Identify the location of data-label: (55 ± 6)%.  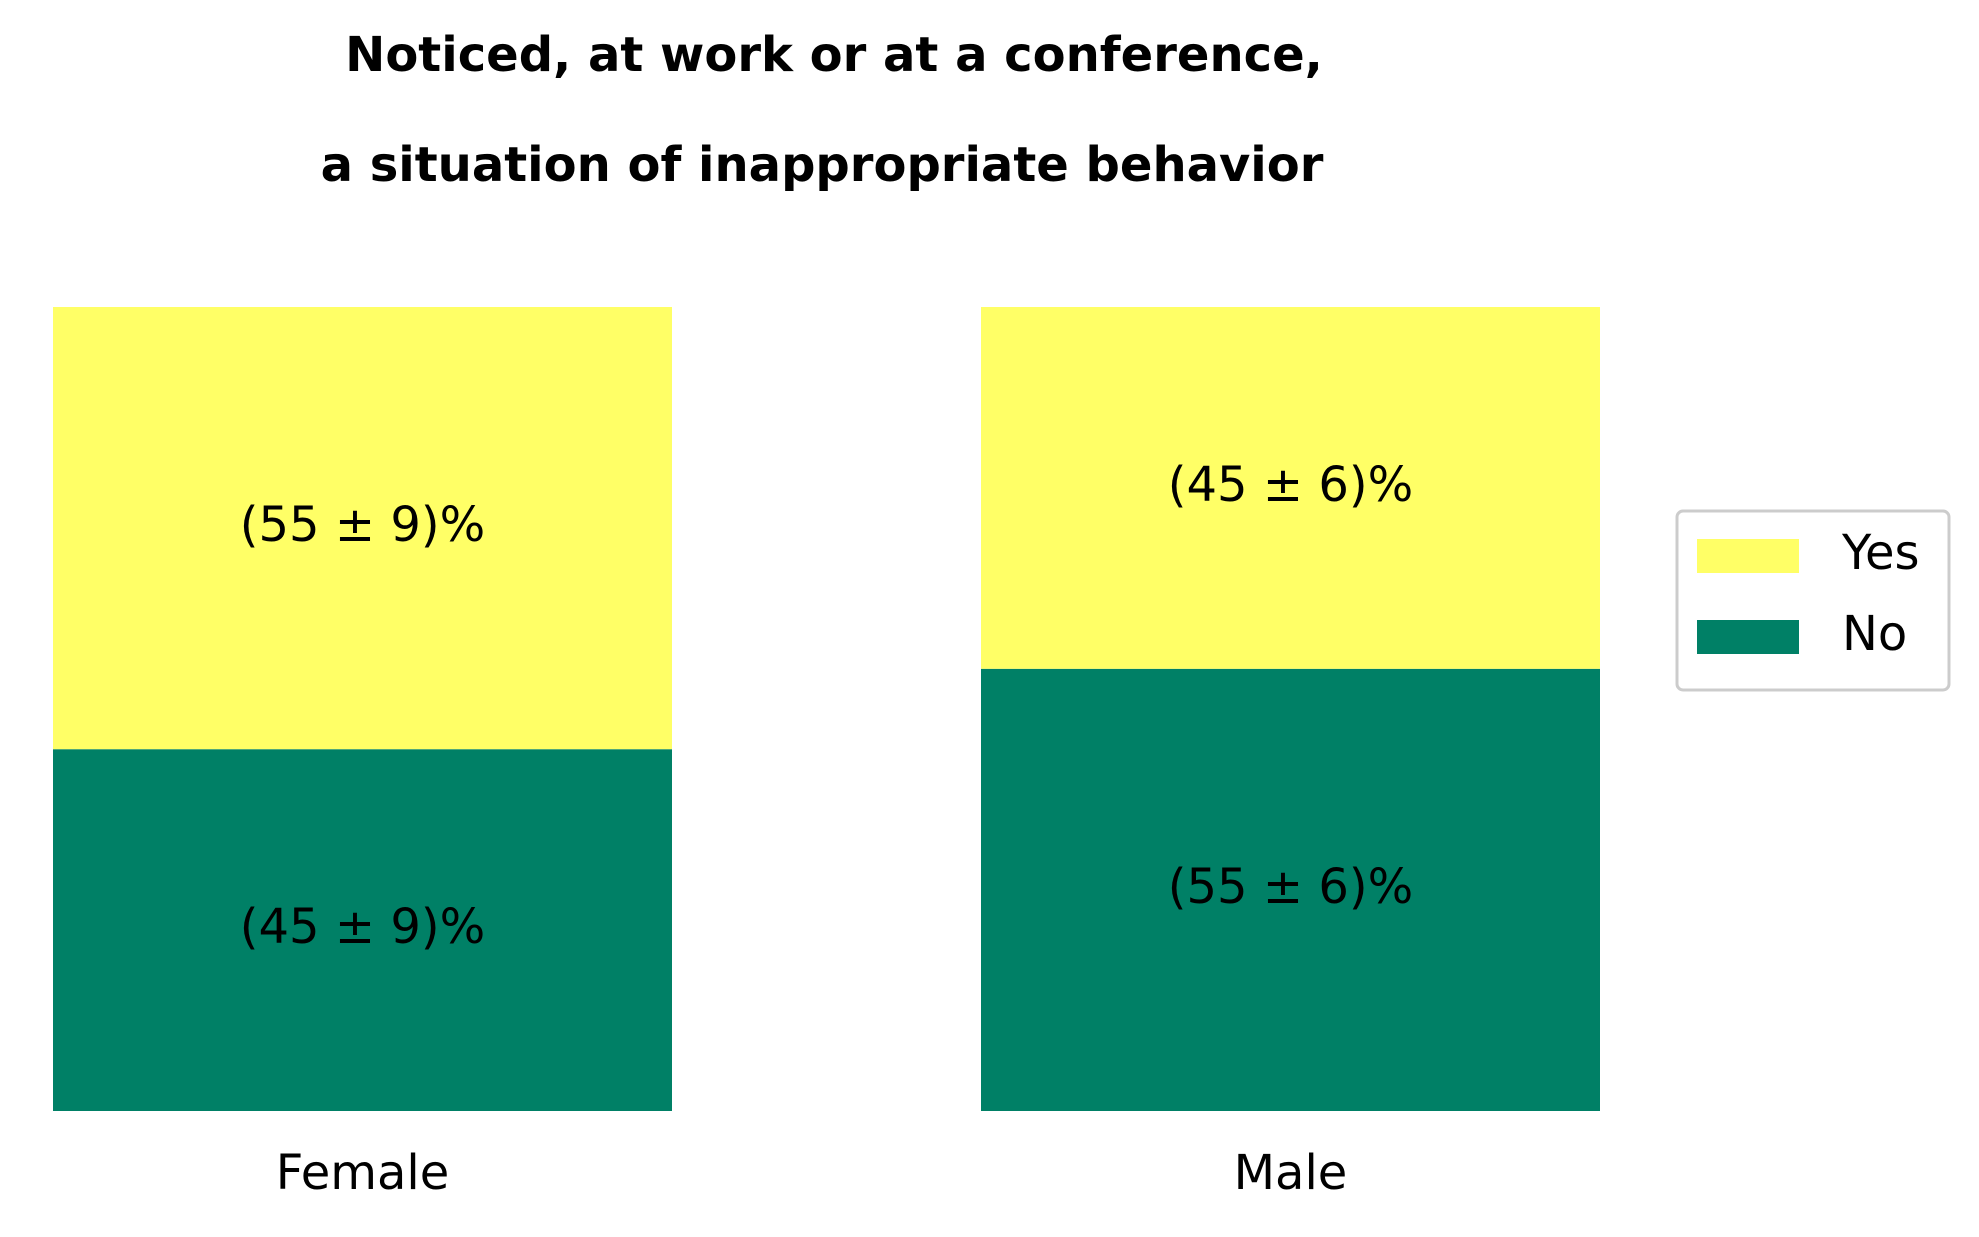
(1290, 887).